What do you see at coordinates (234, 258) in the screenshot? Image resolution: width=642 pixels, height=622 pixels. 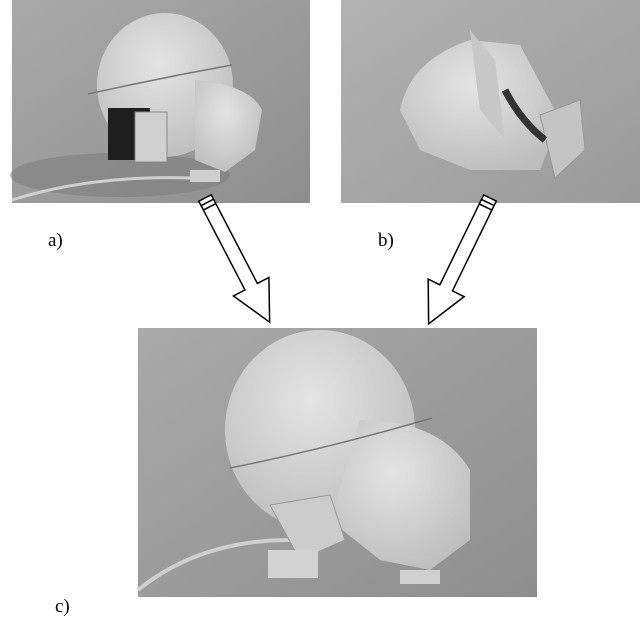 I see `arrow-left` at bounding box center [234, 258].